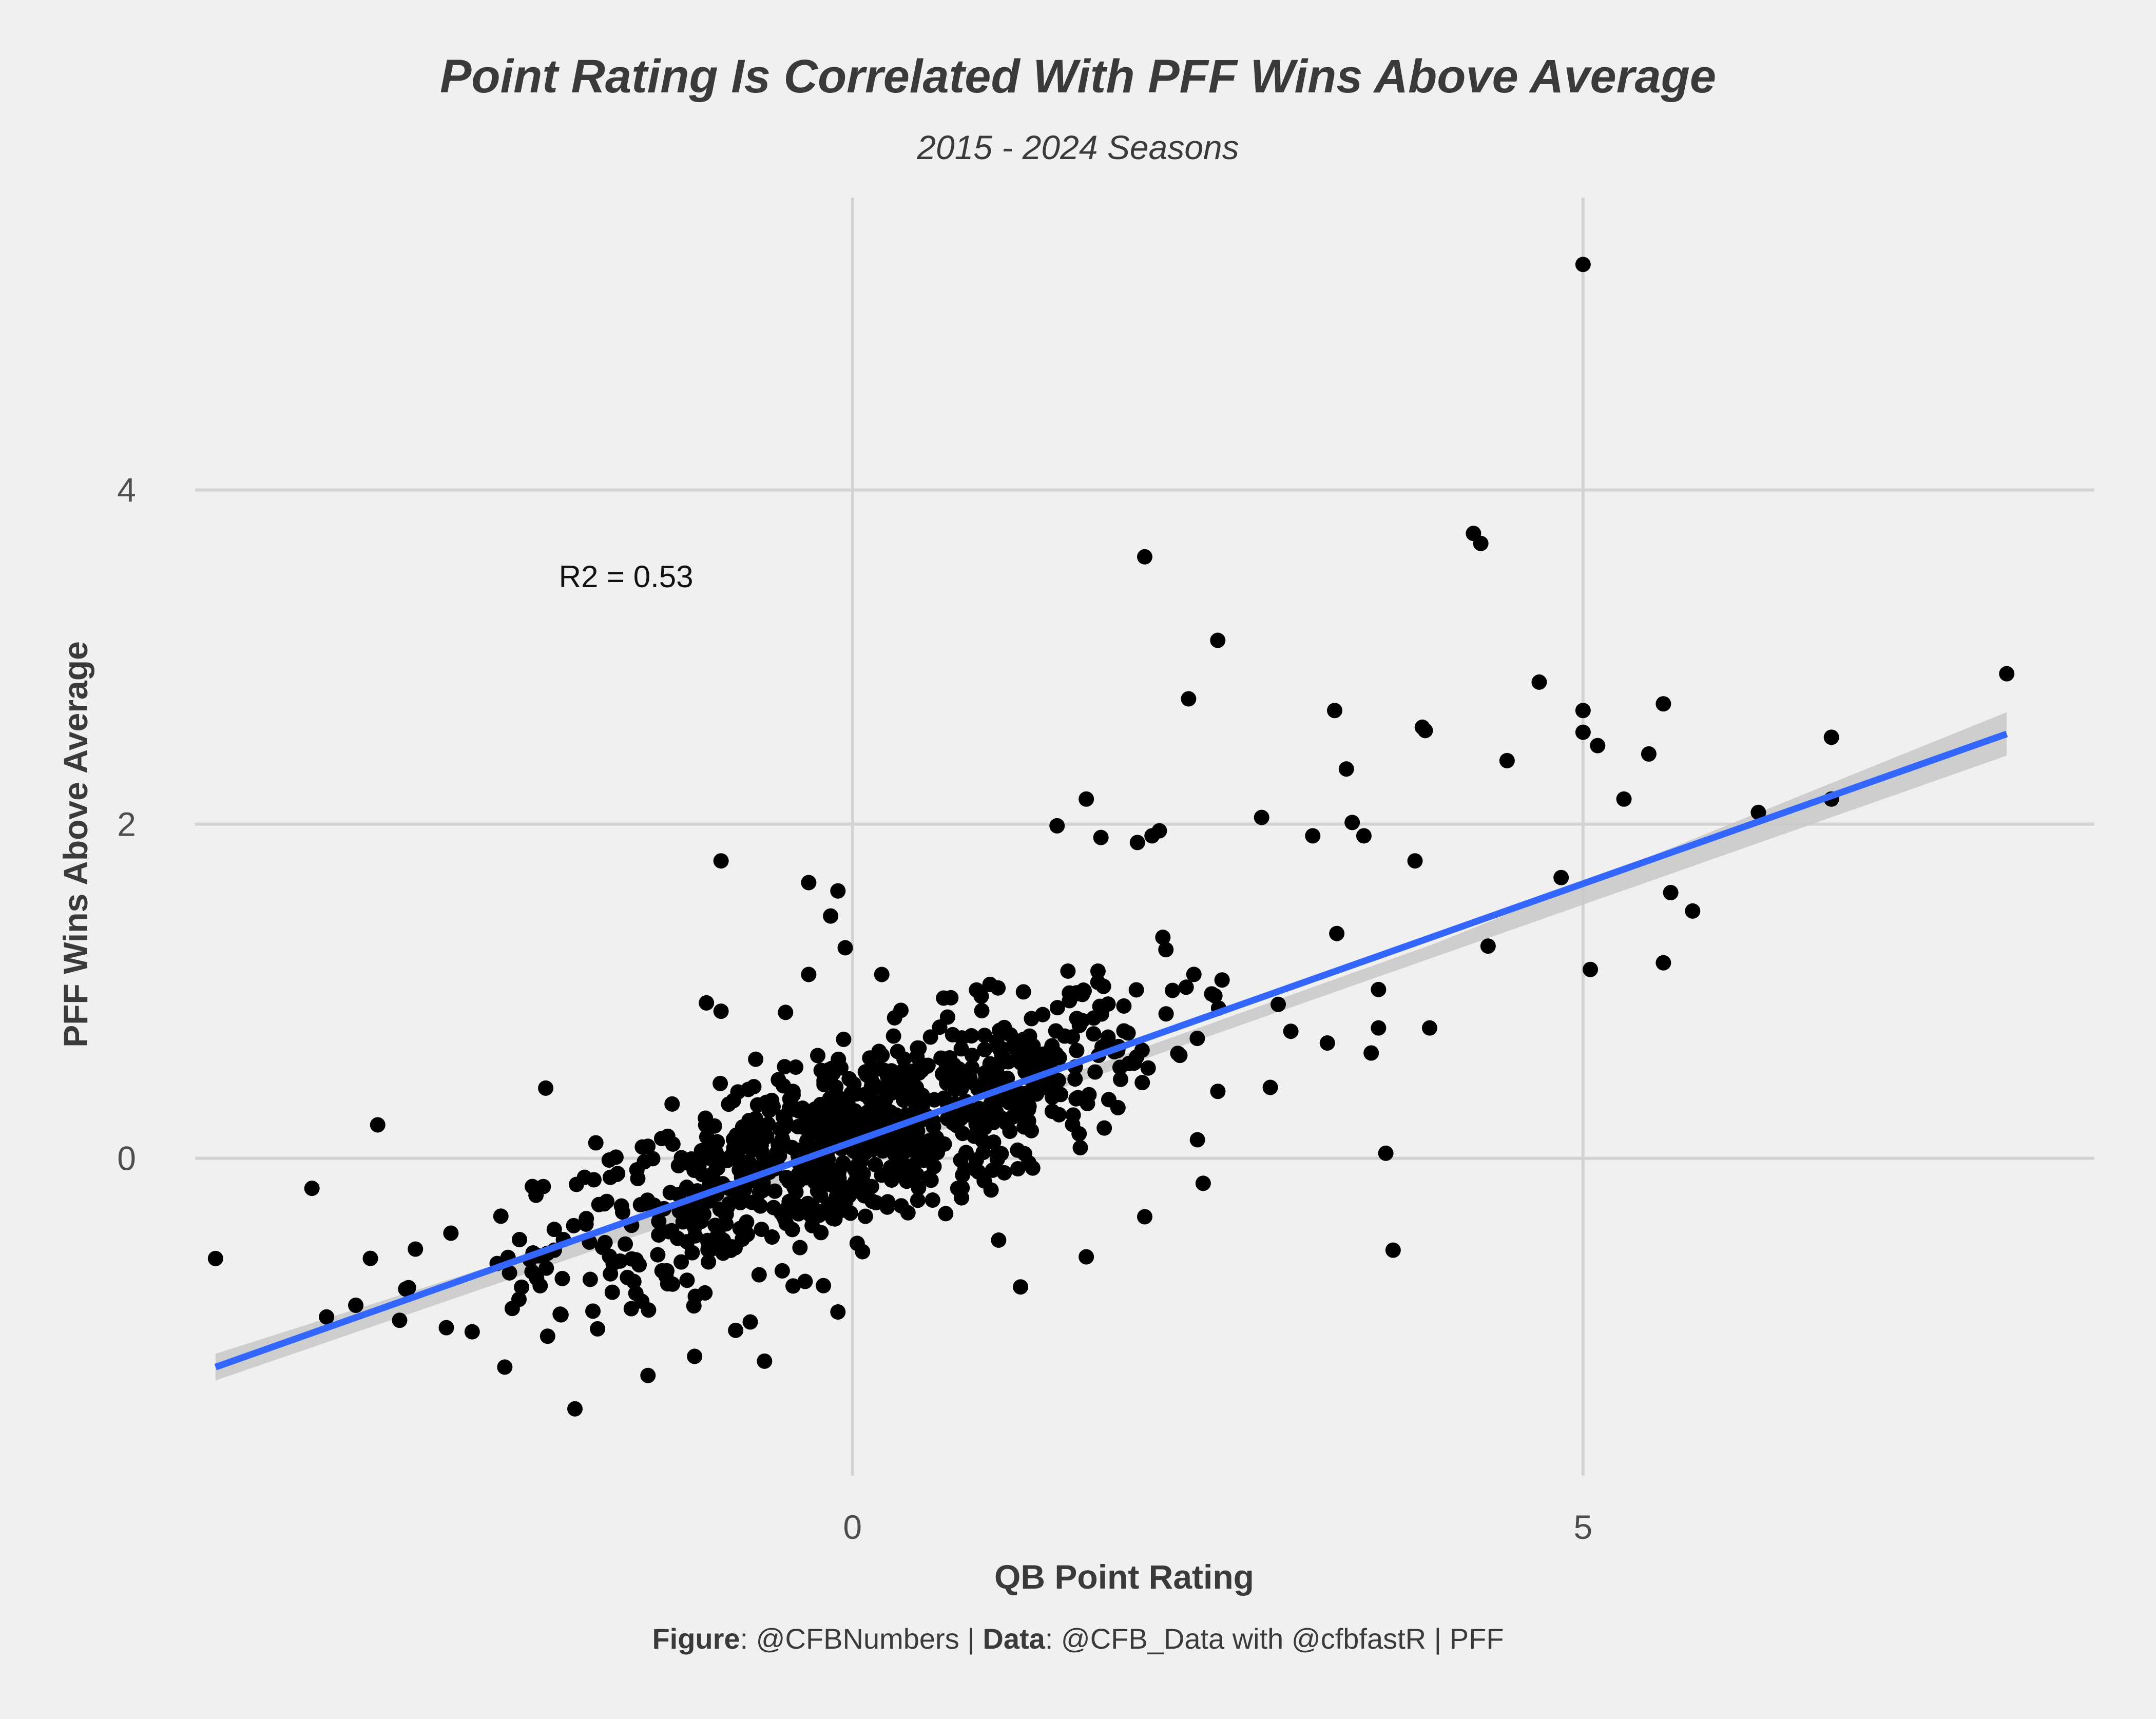 This screenshot has width=2156, height=1719. What do you see at coordinates (1014, 1639) in the screenshot?
I see `caption-data-label: Data` at bounding box center [1014, 1639].